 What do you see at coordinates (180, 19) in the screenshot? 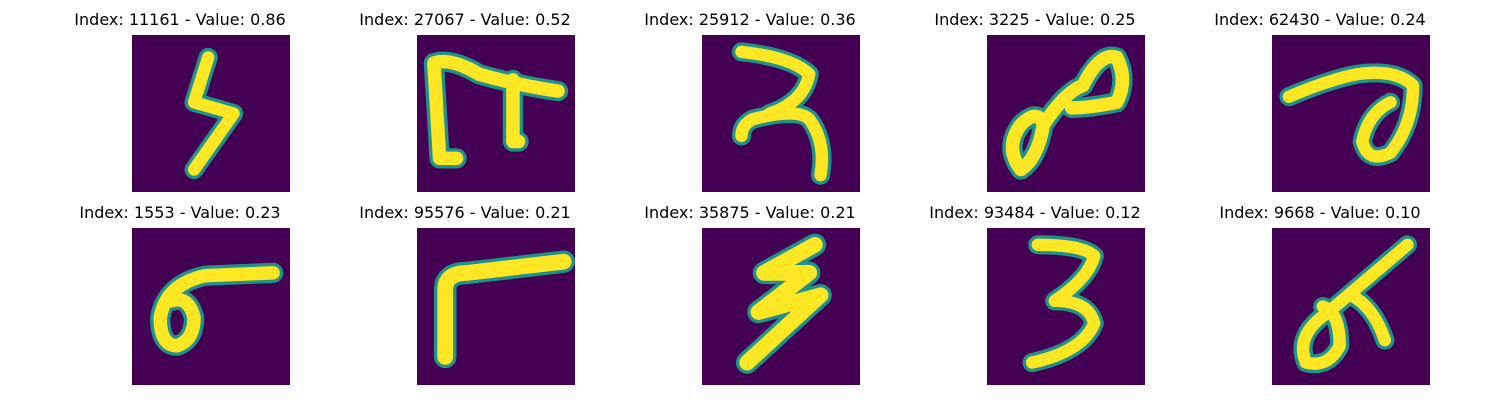
I see `panel-title: Index: 11161 - Value: 0.86` at bounding box center [180, 19].